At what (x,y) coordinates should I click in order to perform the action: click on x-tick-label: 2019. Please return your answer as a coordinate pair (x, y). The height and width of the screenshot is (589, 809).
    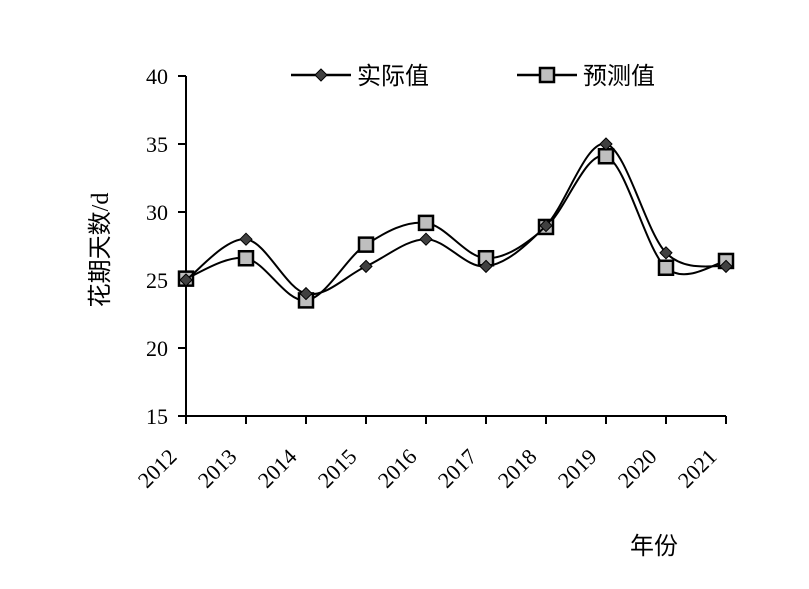
    Looking at the image, I should click on (577, 468).